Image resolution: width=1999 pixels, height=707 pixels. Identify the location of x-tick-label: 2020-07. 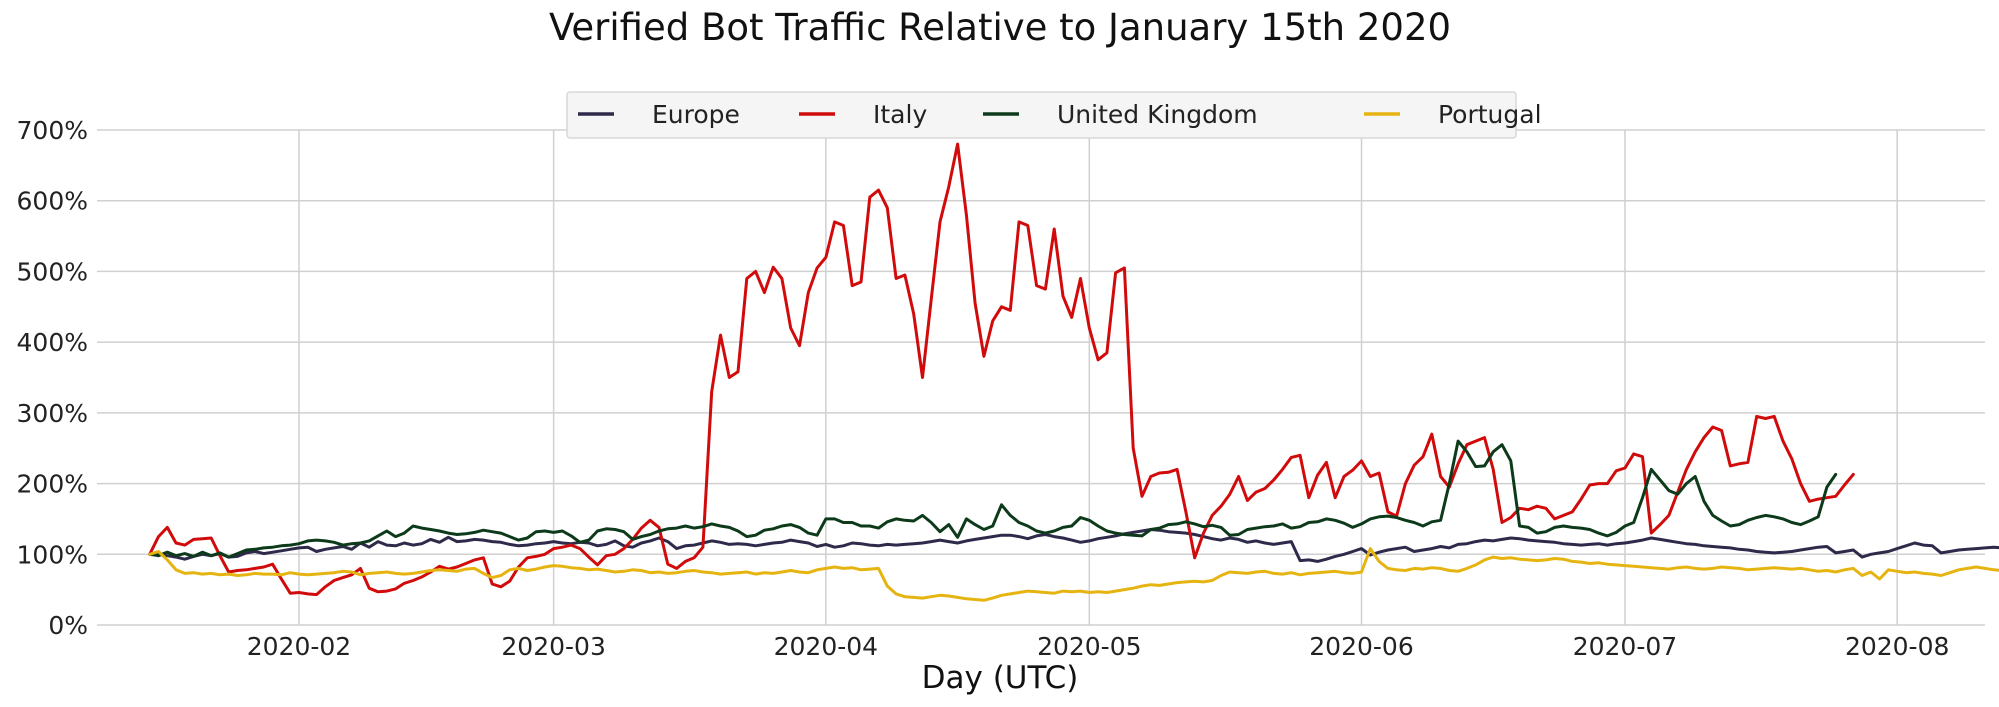
(1625, 646).